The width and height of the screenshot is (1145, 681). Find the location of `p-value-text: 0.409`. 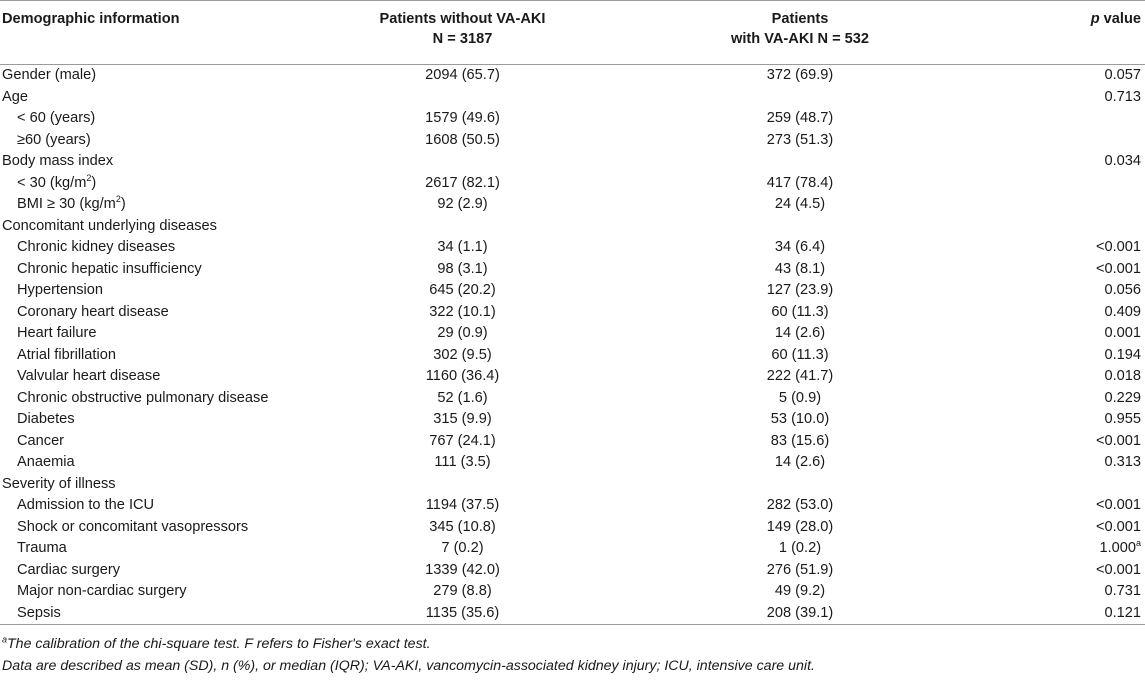

p-value-text: 0.409 is located at coordinates (1122, 311).